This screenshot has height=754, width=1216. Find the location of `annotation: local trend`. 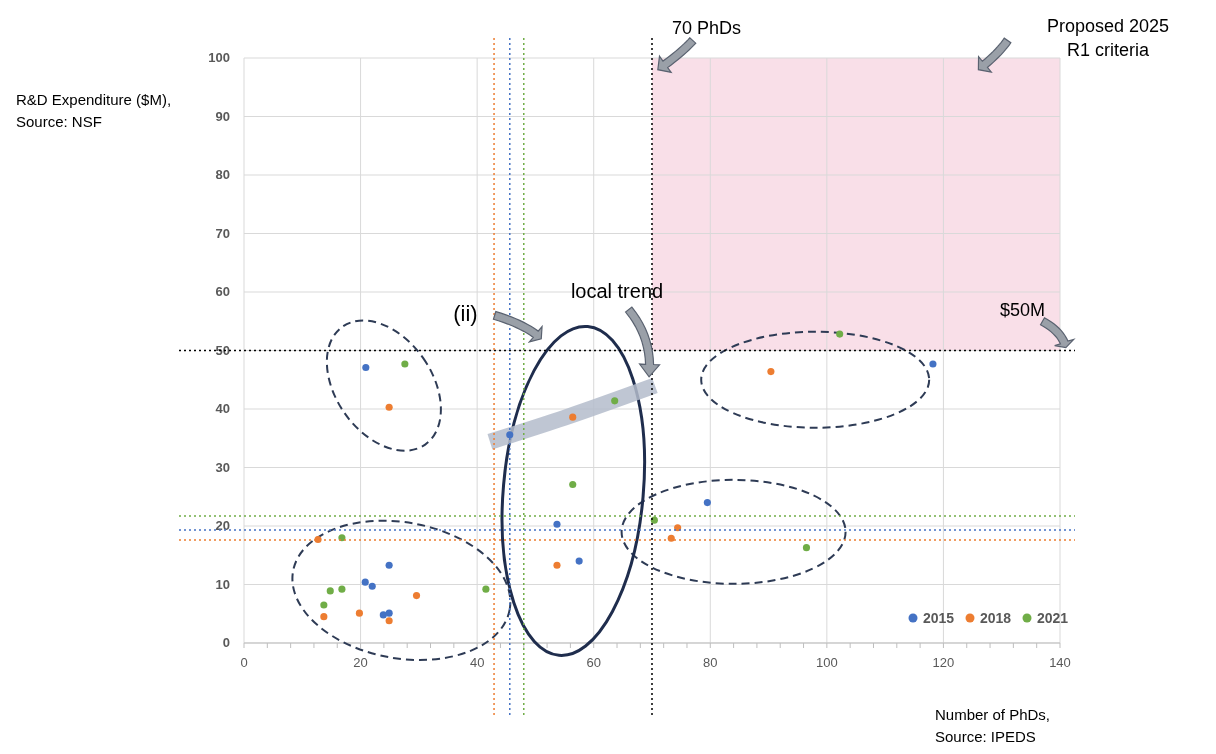

annotation: local trend is located at coordinates (617, 290).